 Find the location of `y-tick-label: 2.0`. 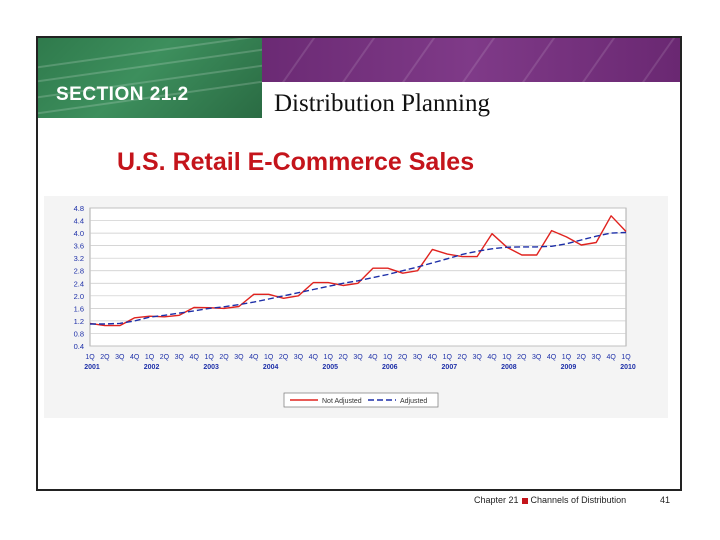

y-tick-label: 2.0 is located at coordinates (79, 296).